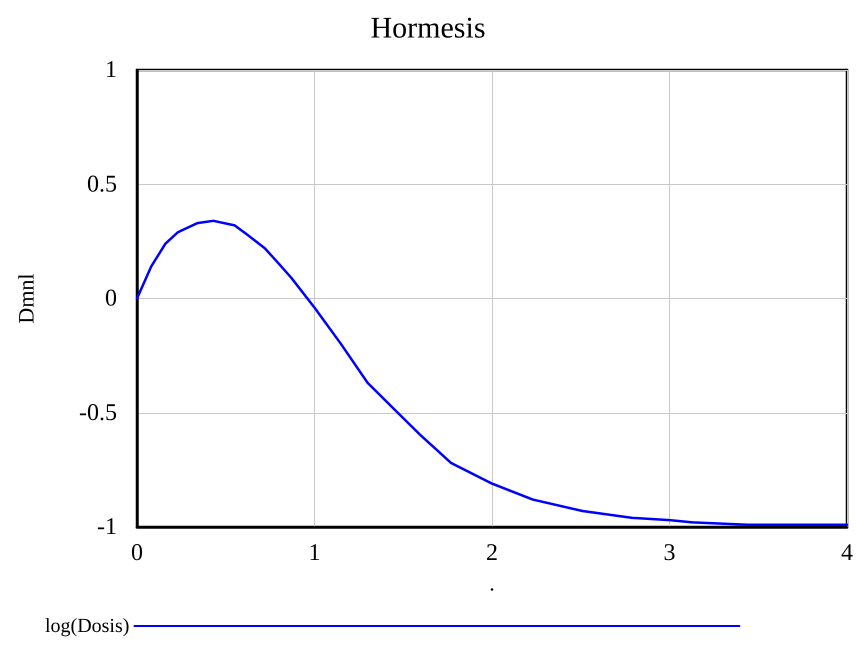 The image size is (856, 651). What do you see at coordinates (670, 553) in the screenshot?
I see `x-tick-label: 3` at bounding box center [670, 553].